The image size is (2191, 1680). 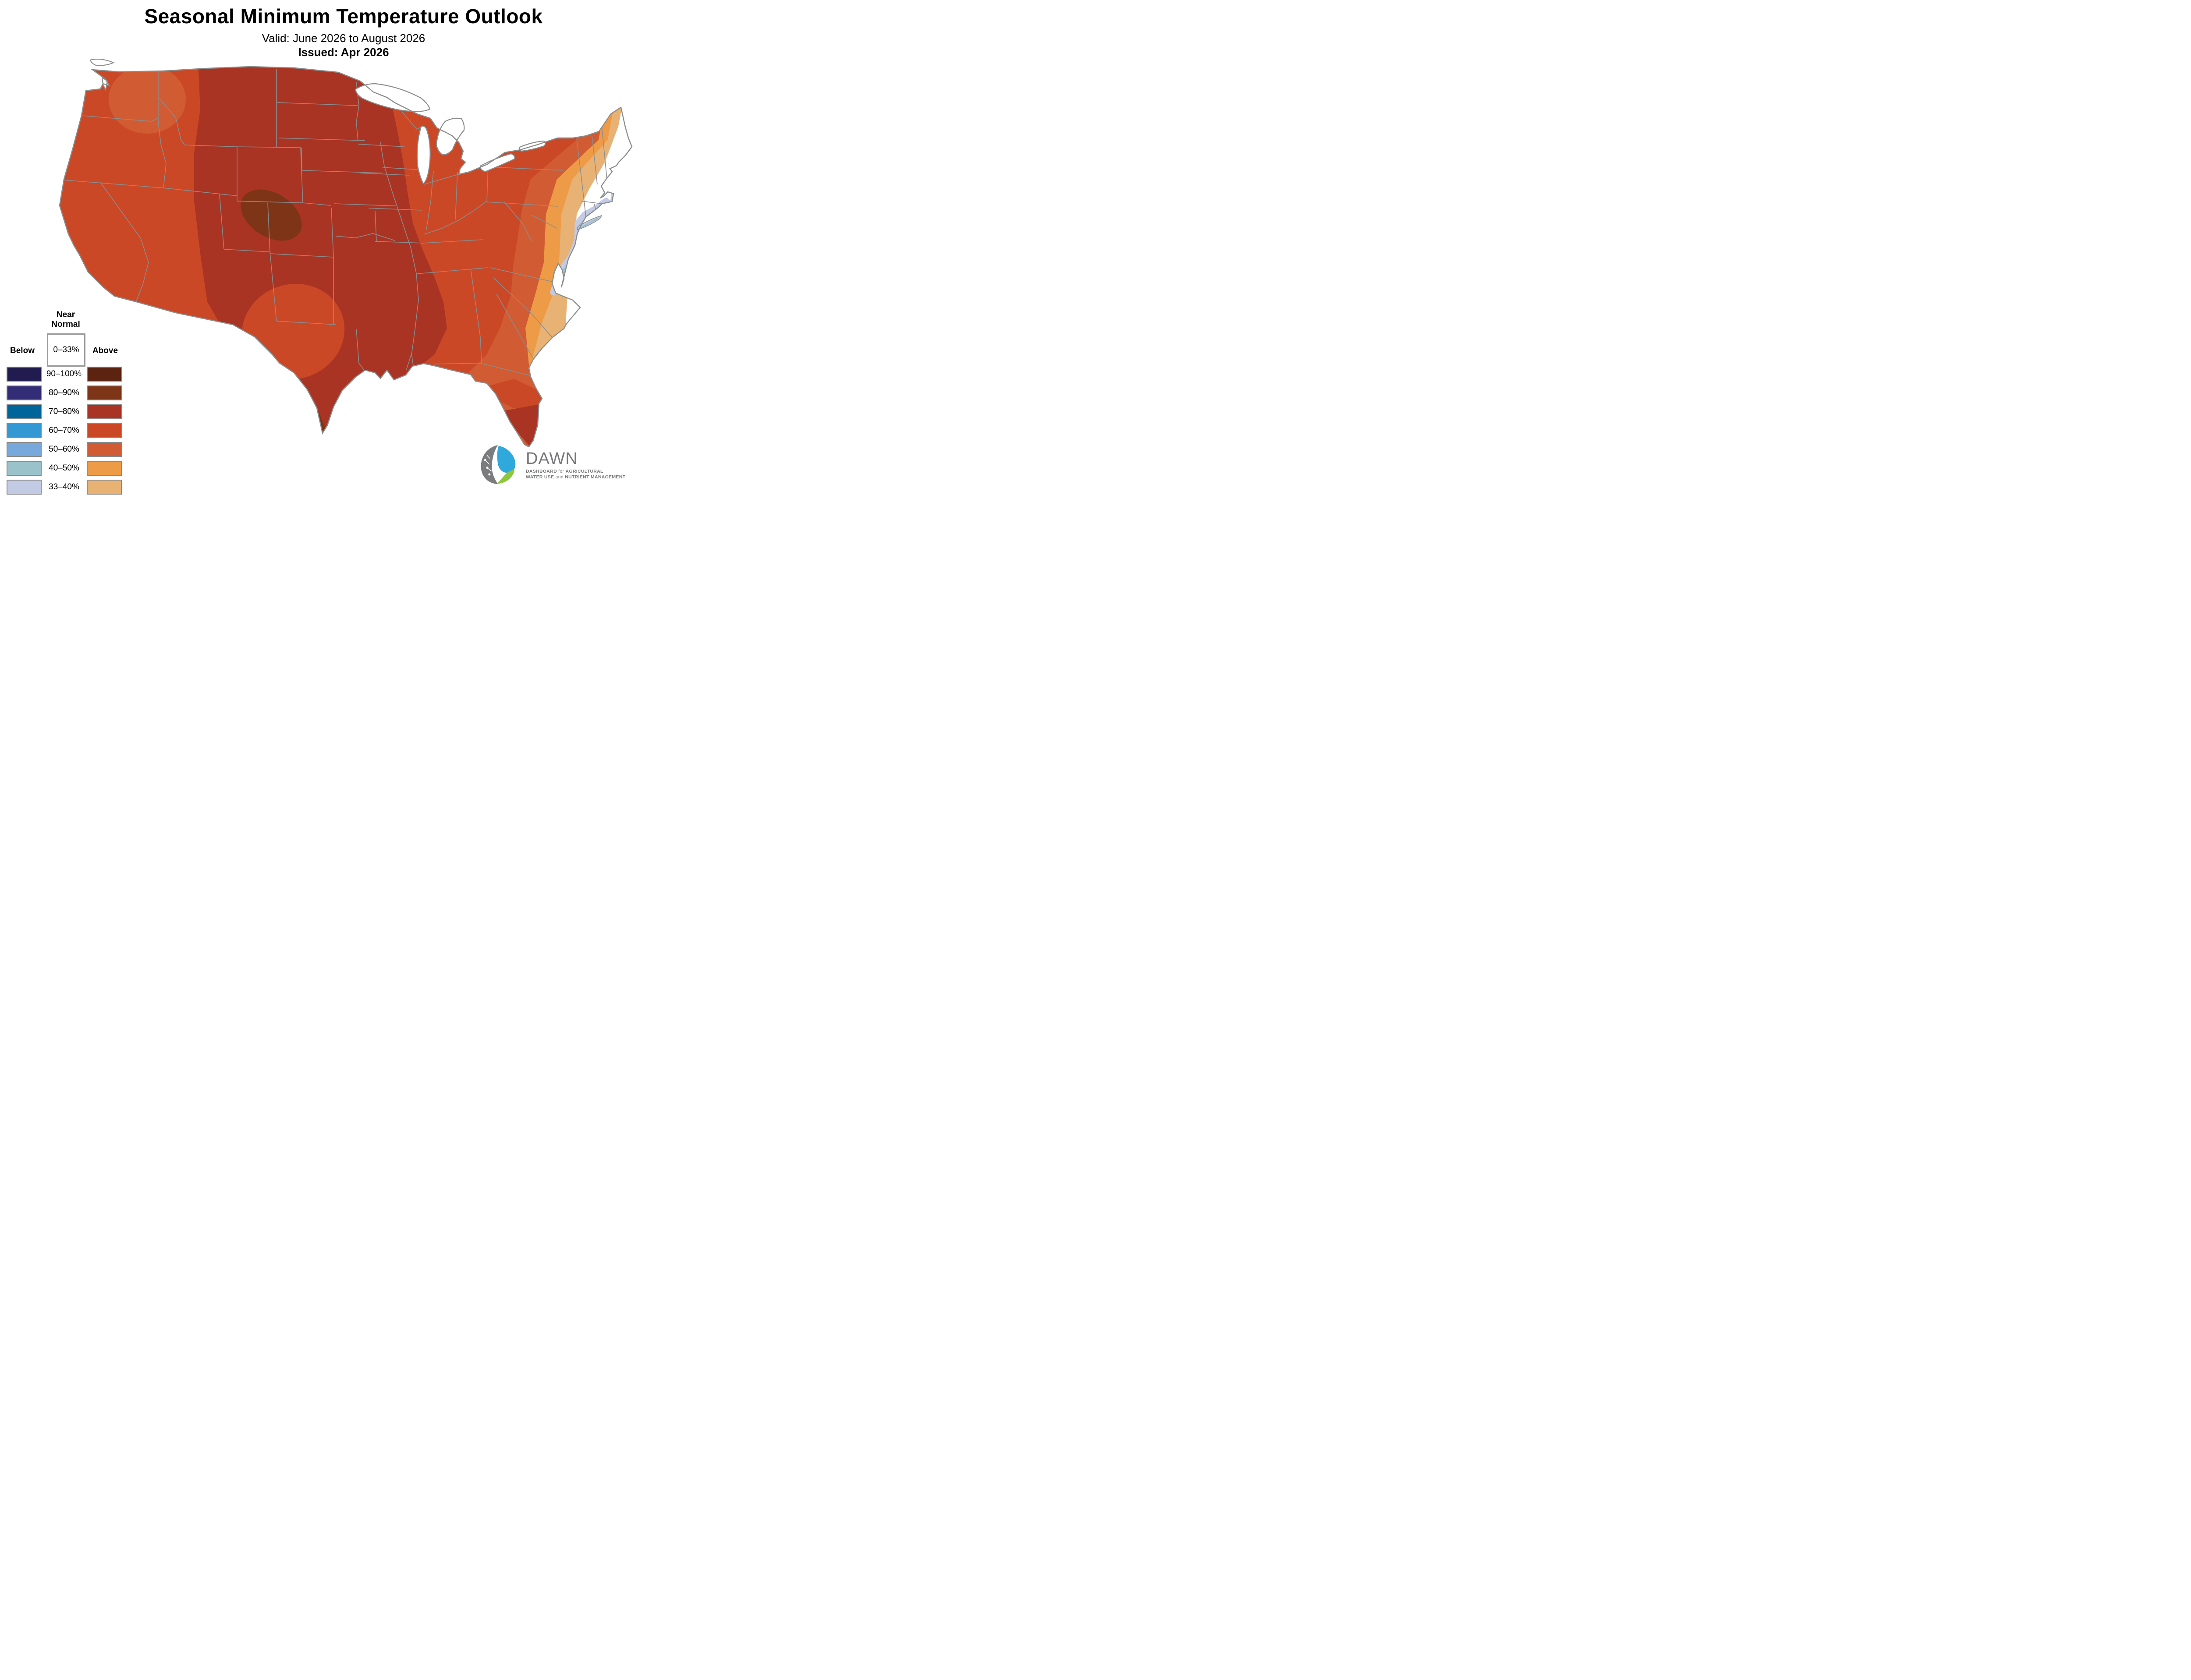 What do you see at coordinates (24, 449) in the screenshot?
I see `legend-swatch-below-50–60%` at bounding box center [24, 449].